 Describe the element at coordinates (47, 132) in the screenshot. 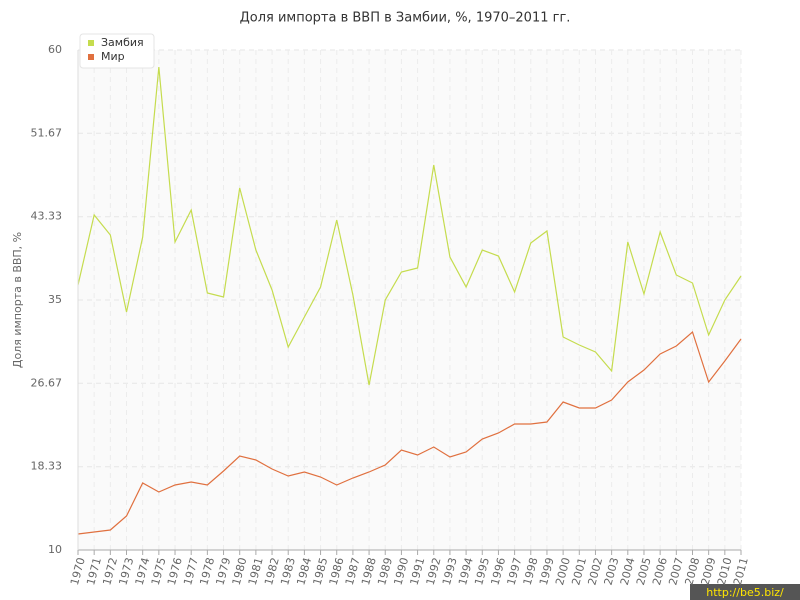

I see `y-tick-label: 51.67` at that location.